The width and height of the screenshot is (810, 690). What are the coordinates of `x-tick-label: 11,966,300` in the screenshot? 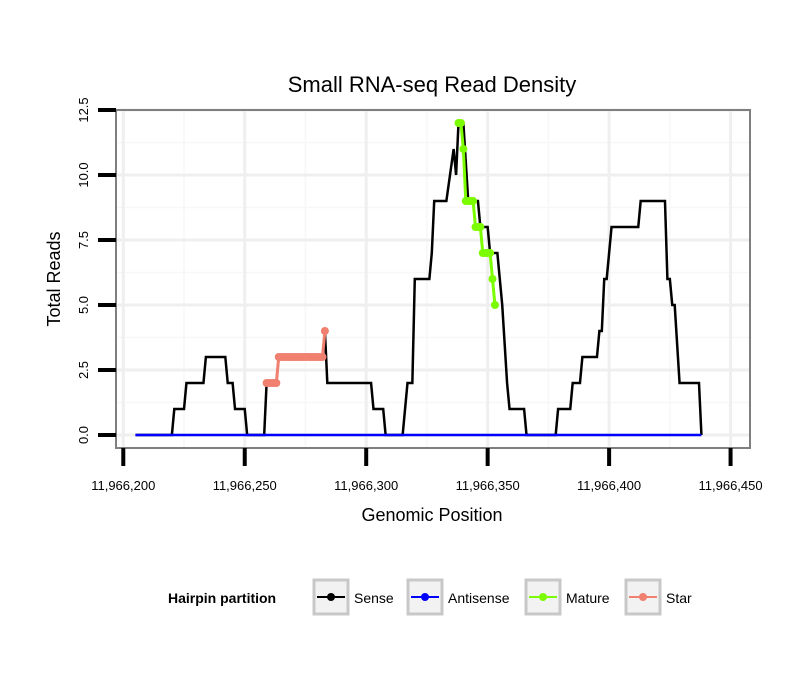 It's located at (366, 485).